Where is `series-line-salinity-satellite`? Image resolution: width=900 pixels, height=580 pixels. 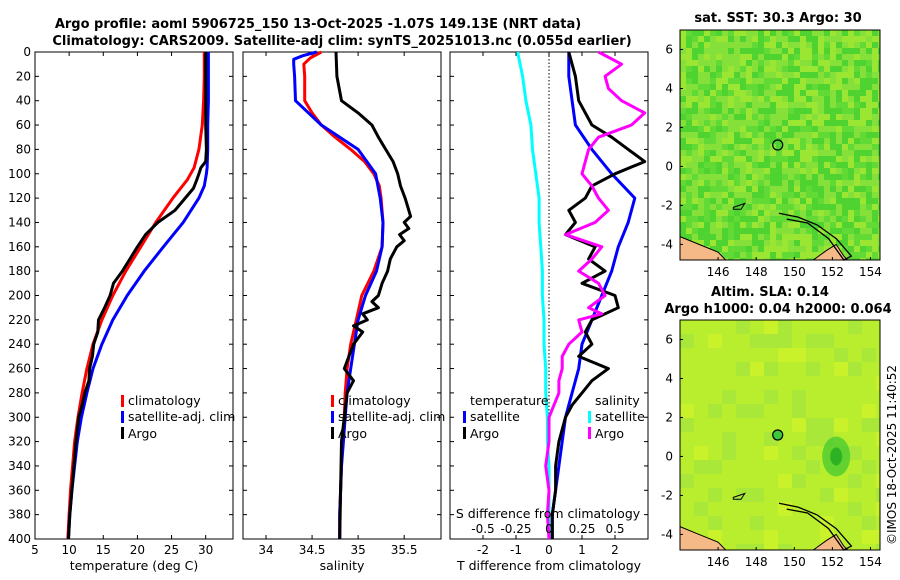 series-line-salinity-satellite is located at coordinates (533, 295).